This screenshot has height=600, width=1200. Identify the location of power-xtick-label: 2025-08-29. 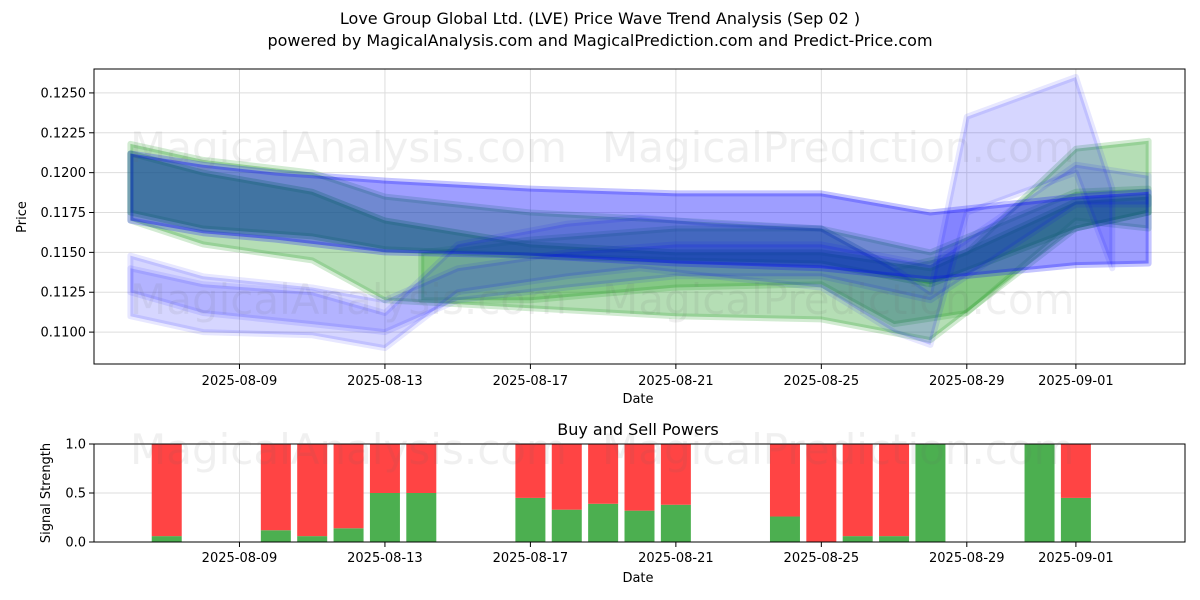
(967, 558).